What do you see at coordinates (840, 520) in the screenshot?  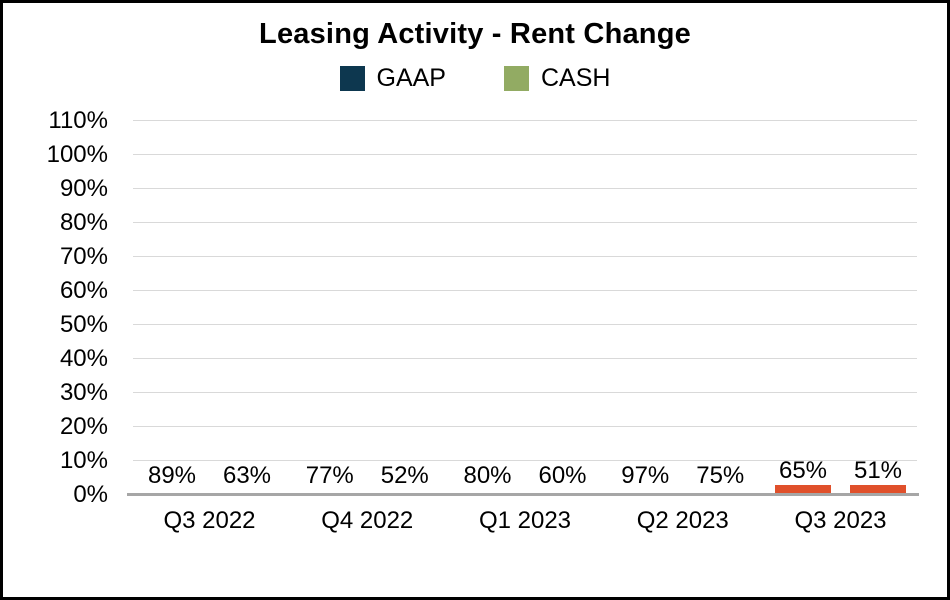 I see `x-category-label-q3-2023: Q3 2023` at bounding box center [840, 520].